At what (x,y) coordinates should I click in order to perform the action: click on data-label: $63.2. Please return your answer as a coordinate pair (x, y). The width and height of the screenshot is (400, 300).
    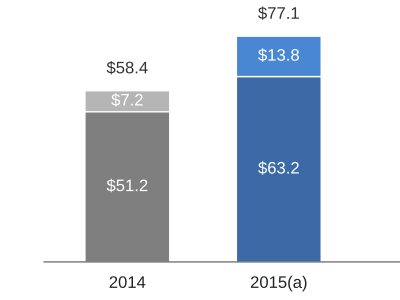
    Looking at the image, I should click on (278, 168).